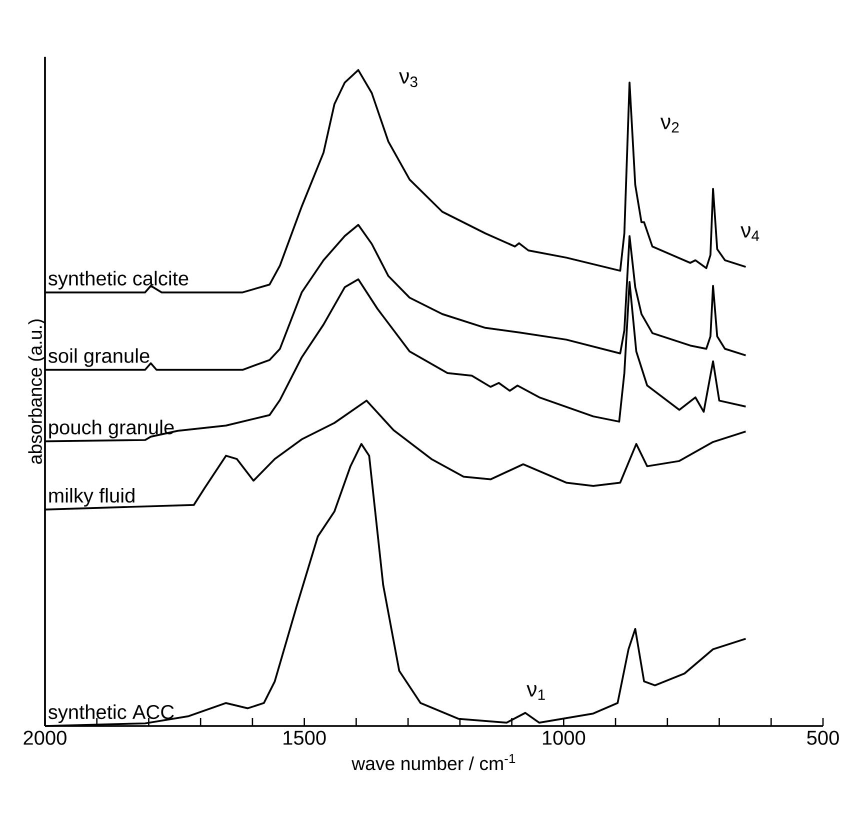  What do you see at coordinates (305, 737) in the screenshot?
I see `x-tick-label: 1500` at bounding box center [305, 737].